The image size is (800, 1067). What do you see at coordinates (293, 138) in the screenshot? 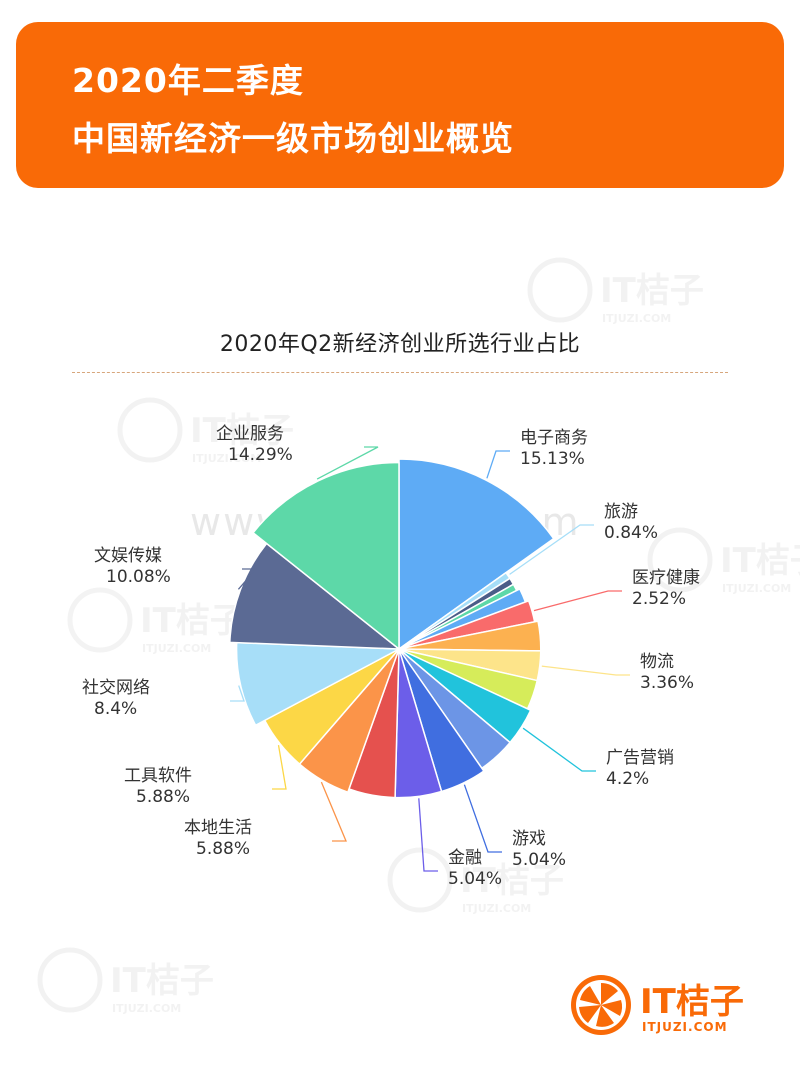
I see `header-title-line2: 中国新经济一级市场创业概览` at bounding box center [293, 138].